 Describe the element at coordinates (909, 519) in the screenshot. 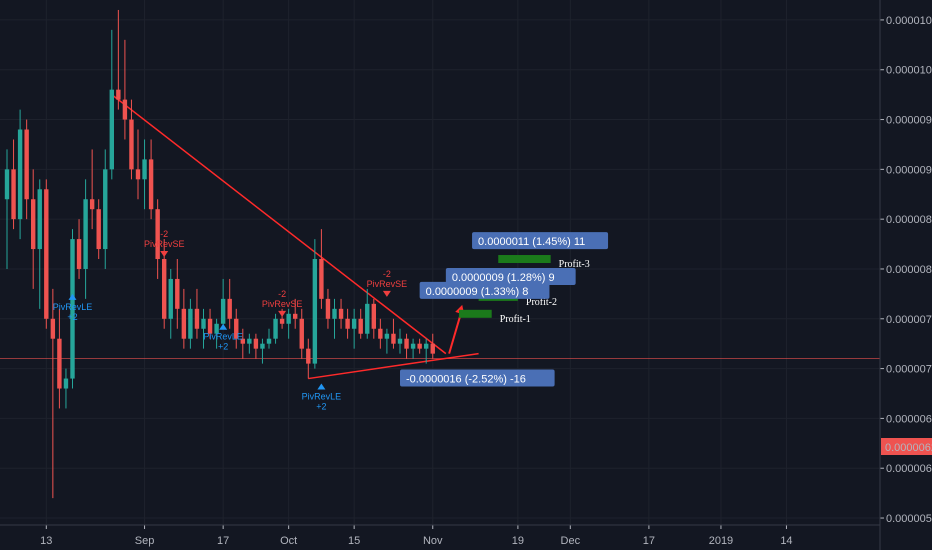

I see `y-tick-label: 0.0000055` at that location.